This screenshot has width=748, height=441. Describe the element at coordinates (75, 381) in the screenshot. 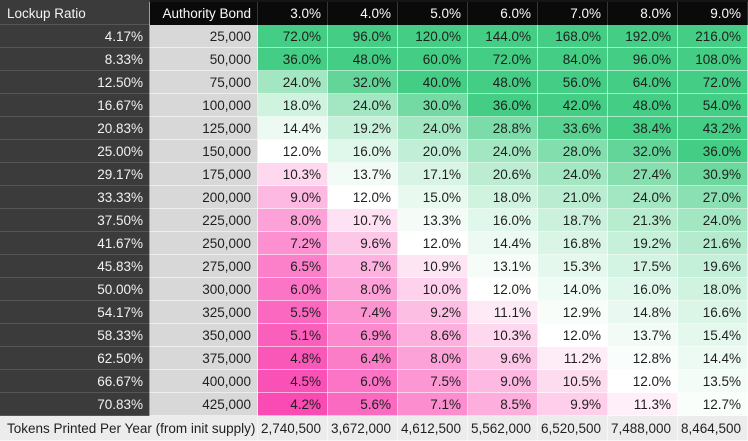

I see `lockup-ratio-cell: 66.67%` at that location.